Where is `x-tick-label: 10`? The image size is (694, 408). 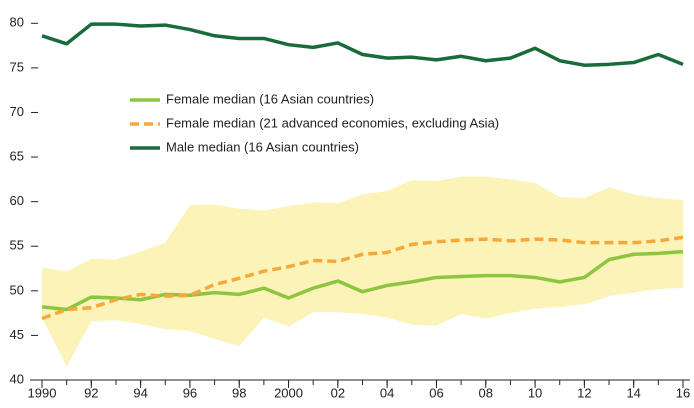
x-tick-label: 10 is located at coordinates (535, 392).